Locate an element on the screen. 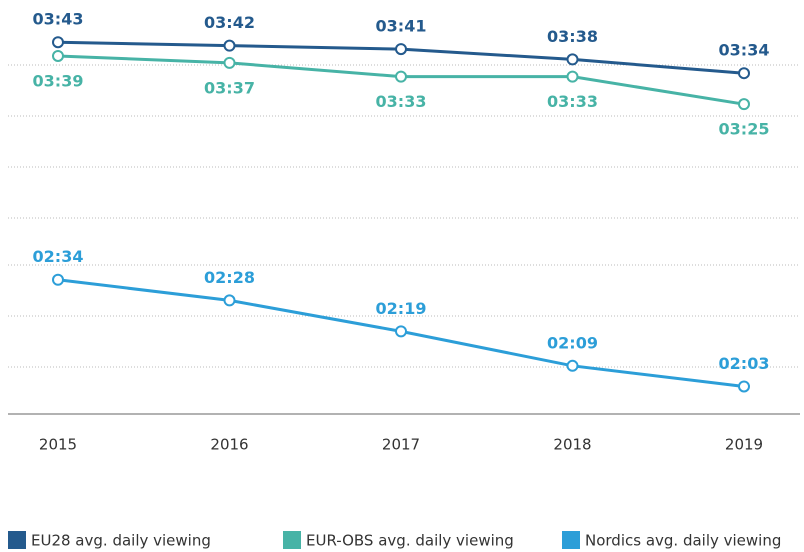 The height and width of the screenshot is (552, 804). value-label: 03:39 is located at coordinates (58, 80).